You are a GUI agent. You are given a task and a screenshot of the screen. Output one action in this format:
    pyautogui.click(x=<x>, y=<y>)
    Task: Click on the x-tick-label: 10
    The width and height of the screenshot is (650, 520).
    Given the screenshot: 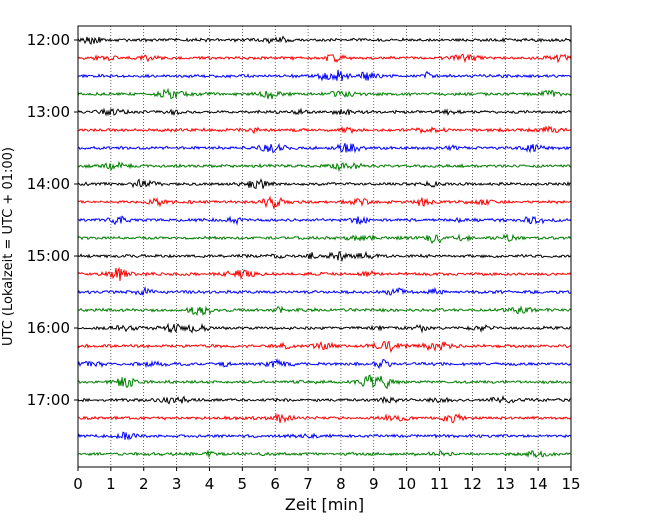 What is the action you would take?
    pyautogui.click(x=406, y=484)
    